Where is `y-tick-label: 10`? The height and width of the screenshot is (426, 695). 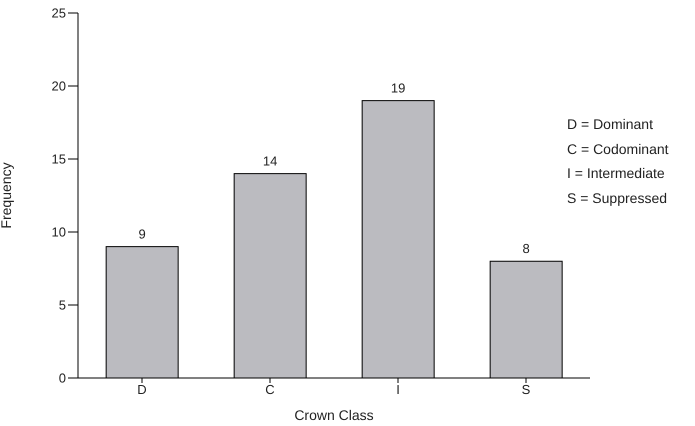 y-tick-label: 10 is located at coordinates (59, 232).